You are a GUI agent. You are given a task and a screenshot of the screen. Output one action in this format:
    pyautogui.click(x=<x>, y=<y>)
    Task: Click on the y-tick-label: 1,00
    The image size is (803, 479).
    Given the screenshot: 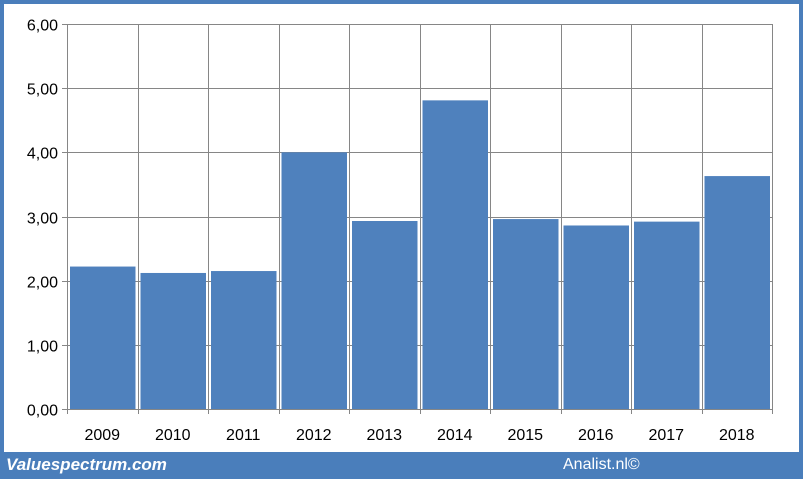 What is the action you would take?
    pyautogui.click(x=42, y=347)
    